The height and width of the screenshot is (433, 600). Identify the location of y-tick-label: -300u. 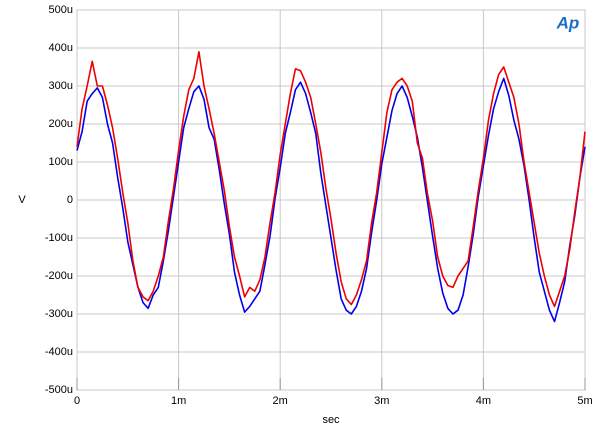
(59, 314).